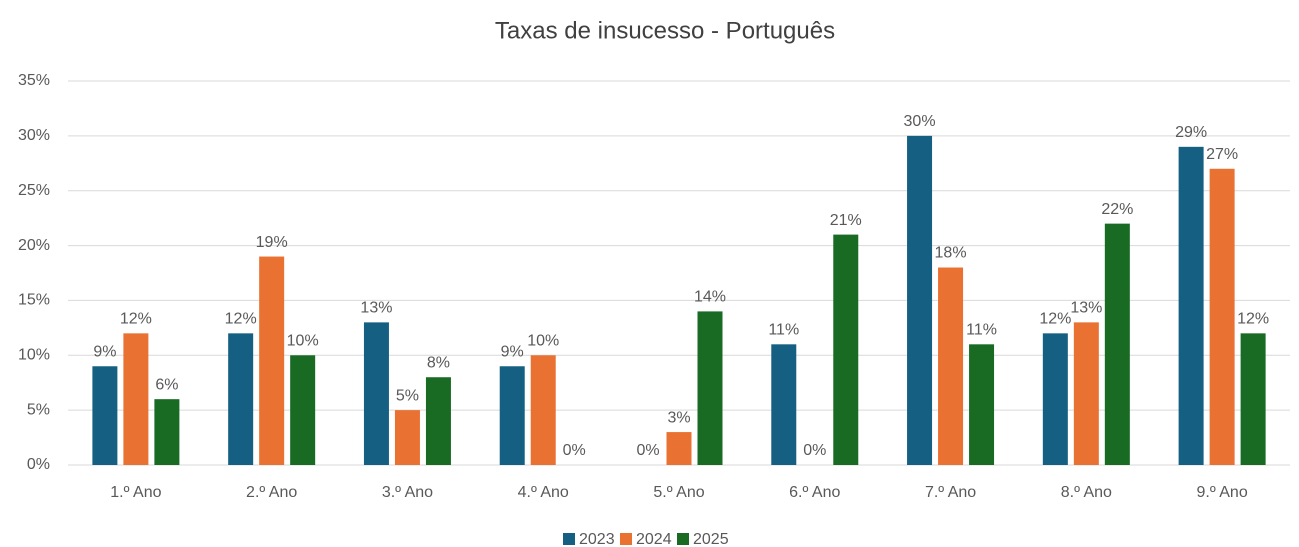 The image size is (1299, 547). What do you see at coordinates (34, 80) in the screenshot?
I see `y-tick-label: 35%` at bounding box center [34, 80].